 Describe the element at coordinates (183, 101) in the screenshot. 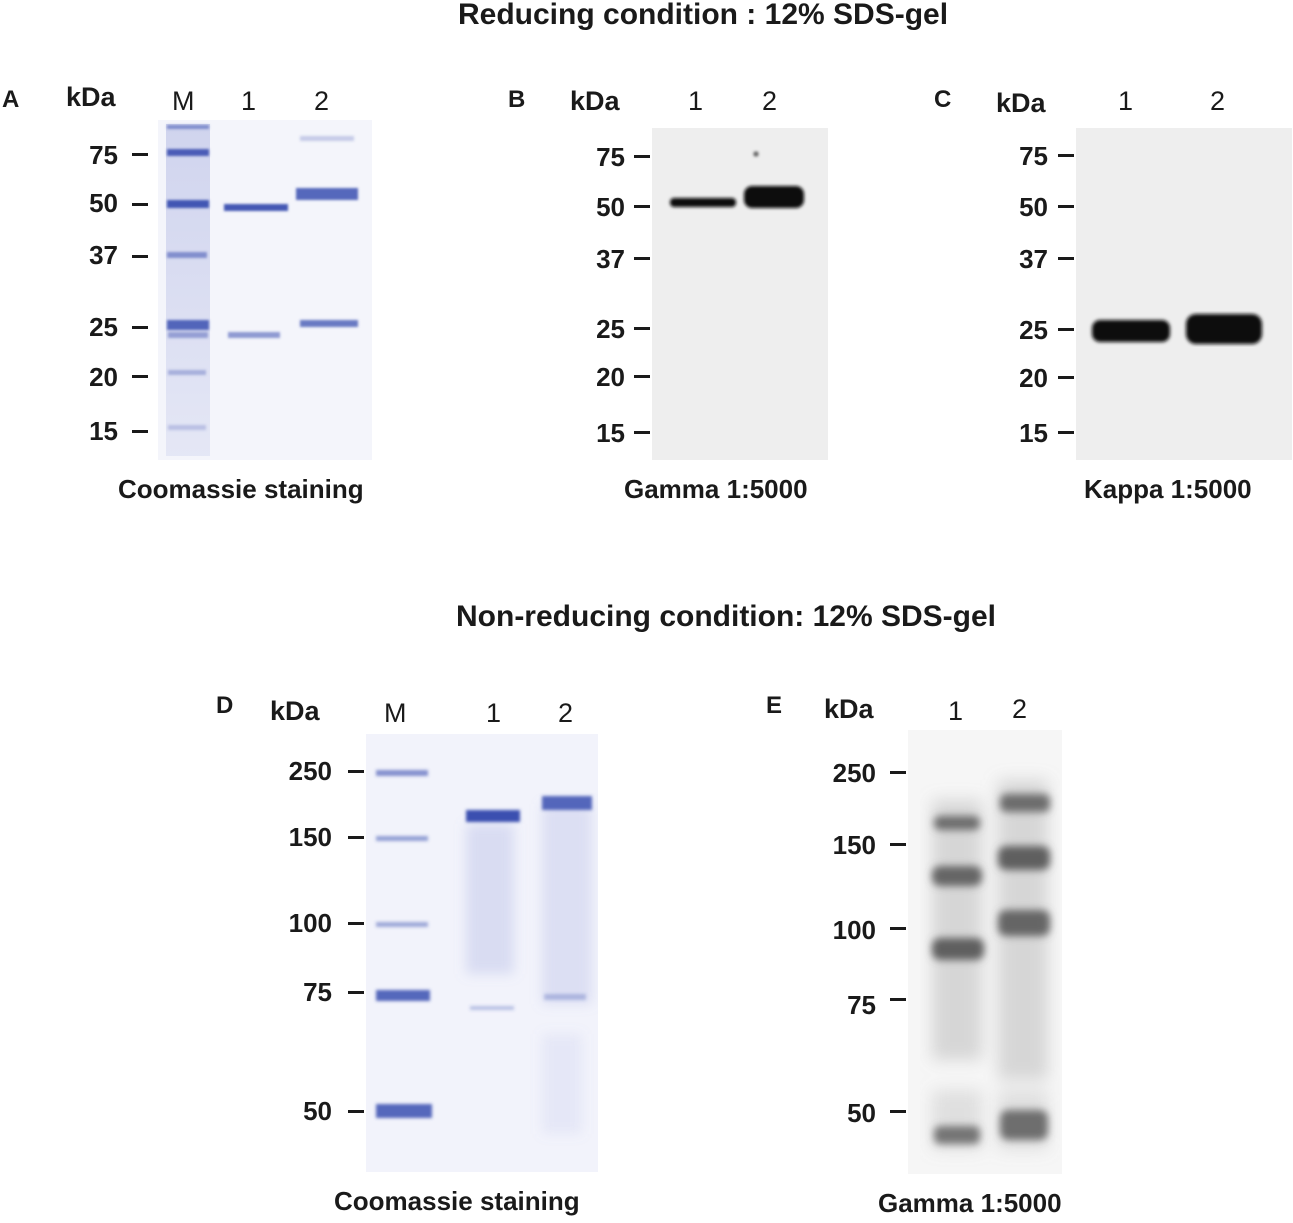

I see `lane-label-a-m: M` at that location.